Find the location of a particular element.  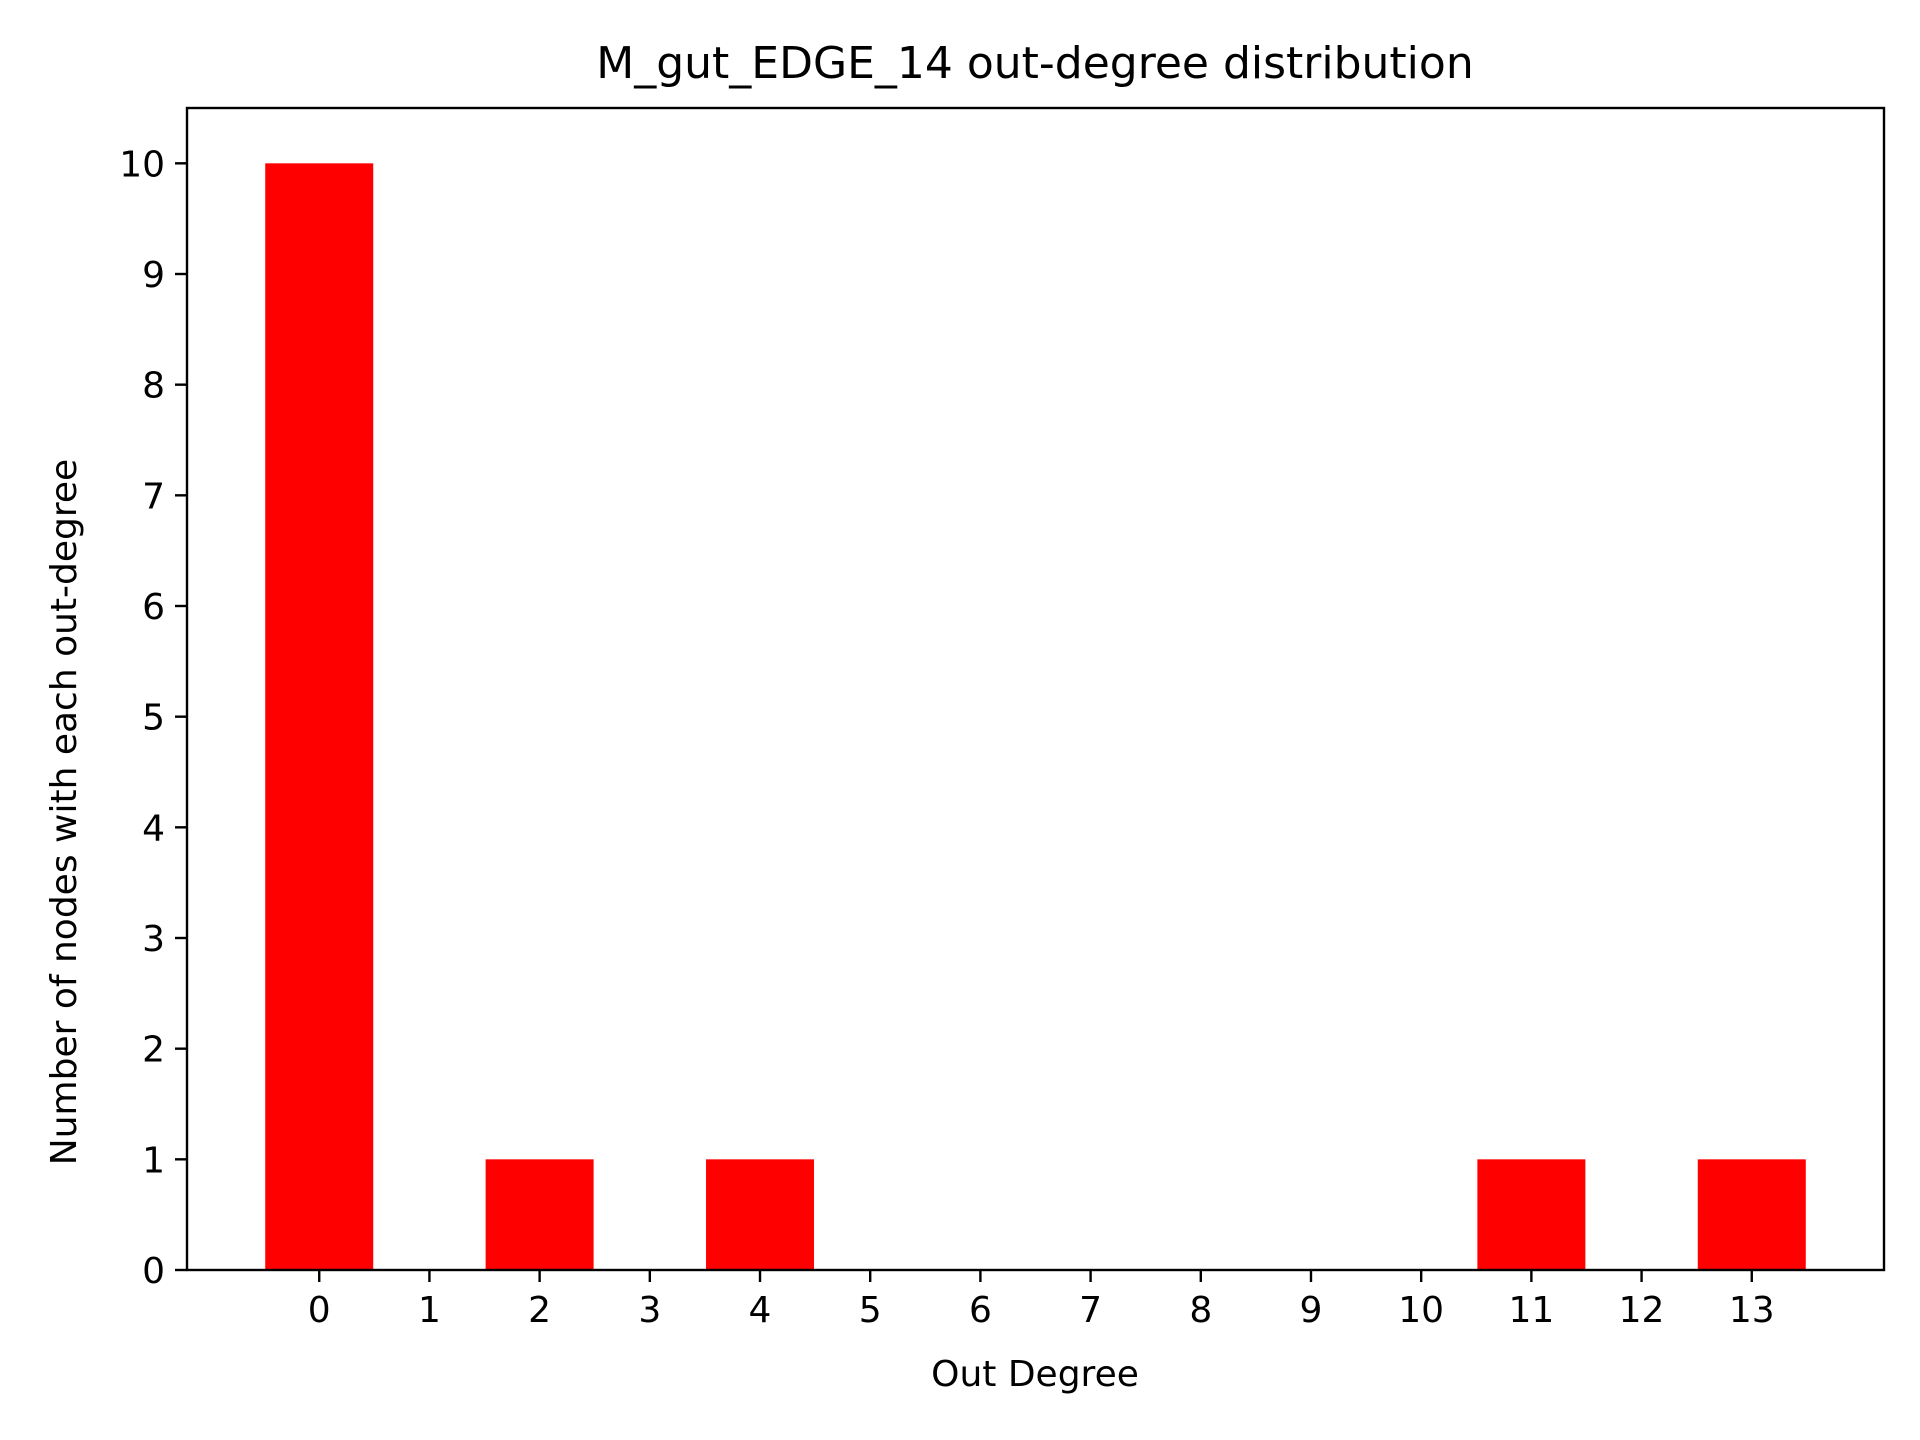

x-axis-label: Out Degree is located at coordinates (1035, 1374).